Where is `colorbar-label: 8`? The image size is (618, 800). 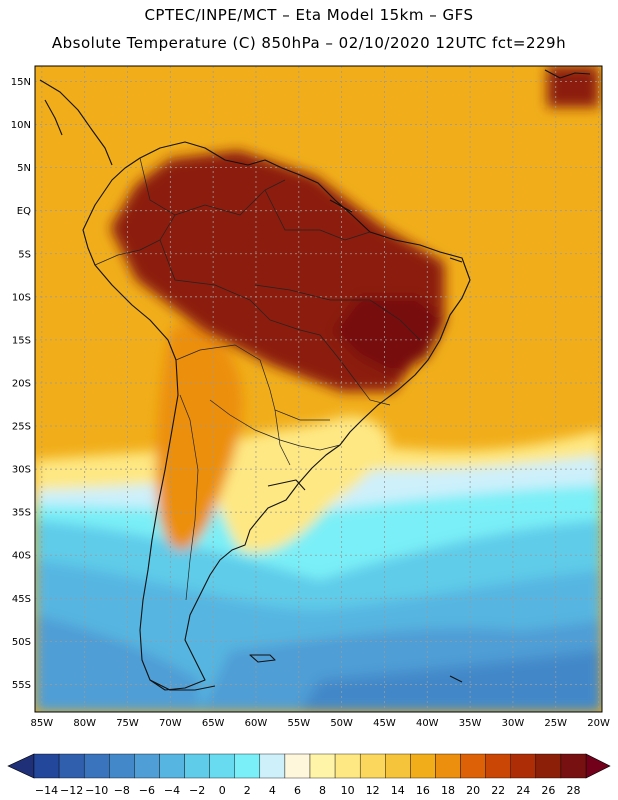 colorbar-label: 8 is located at coordinates (322, 790).